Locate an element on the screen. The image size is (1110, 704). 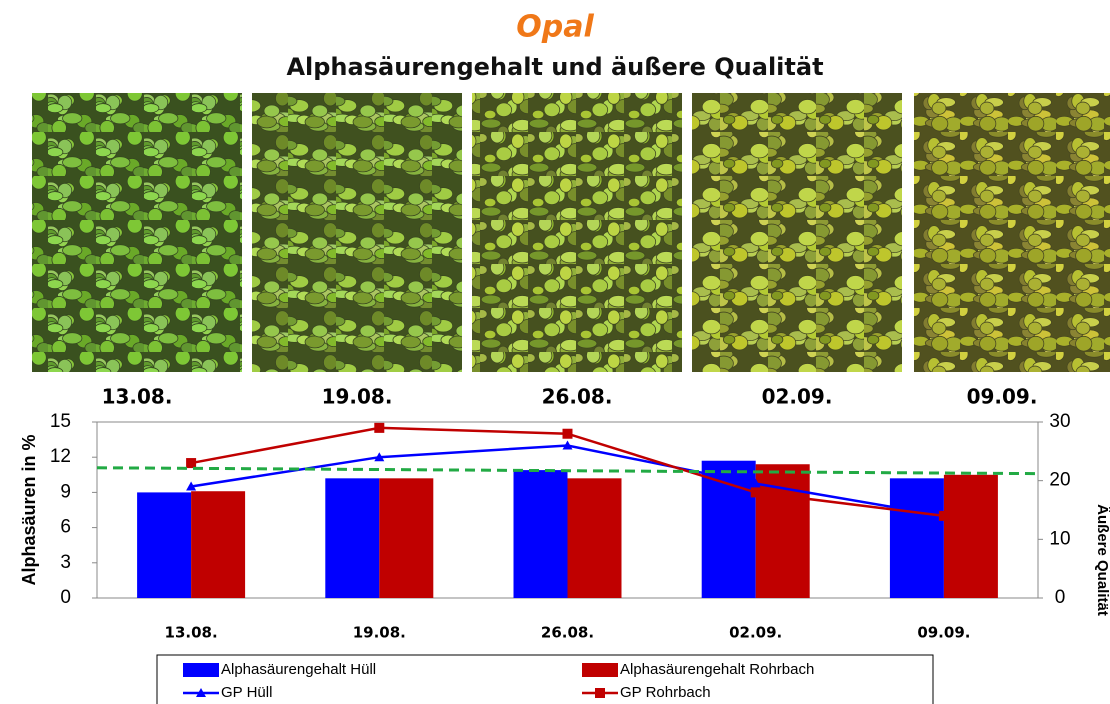
y2-tick-label: 30 is located at coordinates (1059, 421).